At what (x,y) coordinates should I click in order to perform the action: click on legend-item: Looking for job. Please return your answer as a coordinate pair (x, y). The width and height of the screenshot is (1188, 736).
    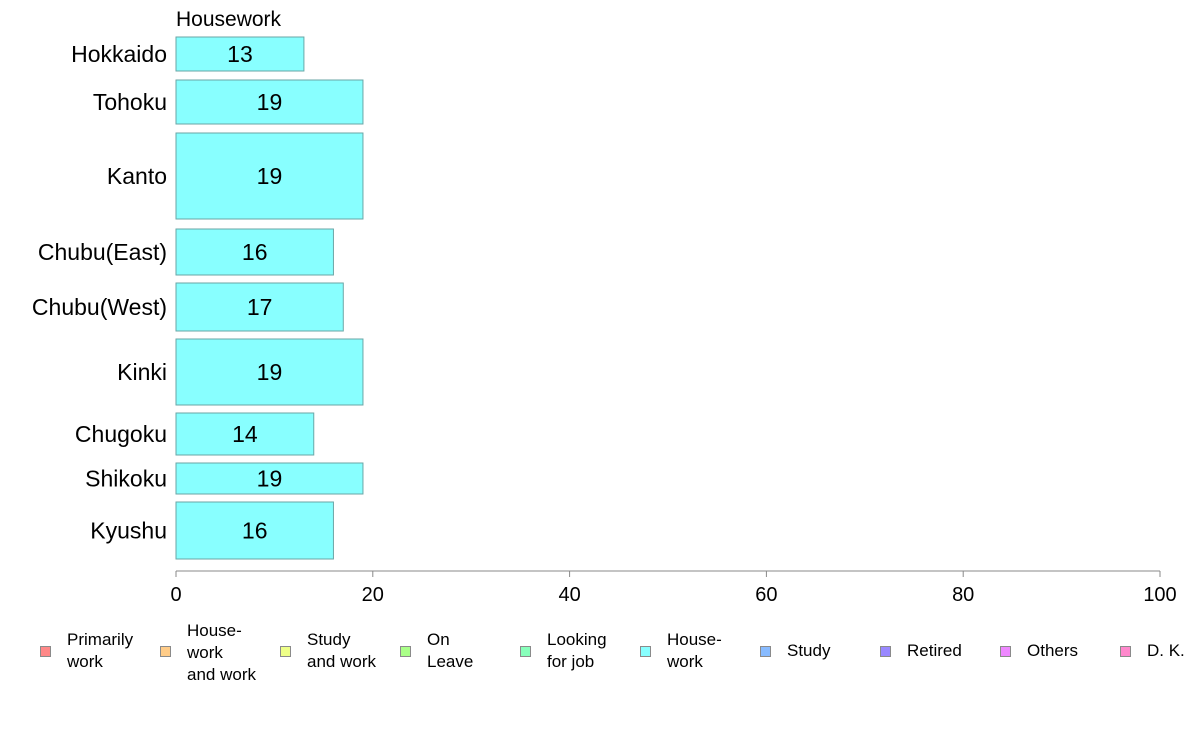
    Looking at the image, I should click on (563, 651).